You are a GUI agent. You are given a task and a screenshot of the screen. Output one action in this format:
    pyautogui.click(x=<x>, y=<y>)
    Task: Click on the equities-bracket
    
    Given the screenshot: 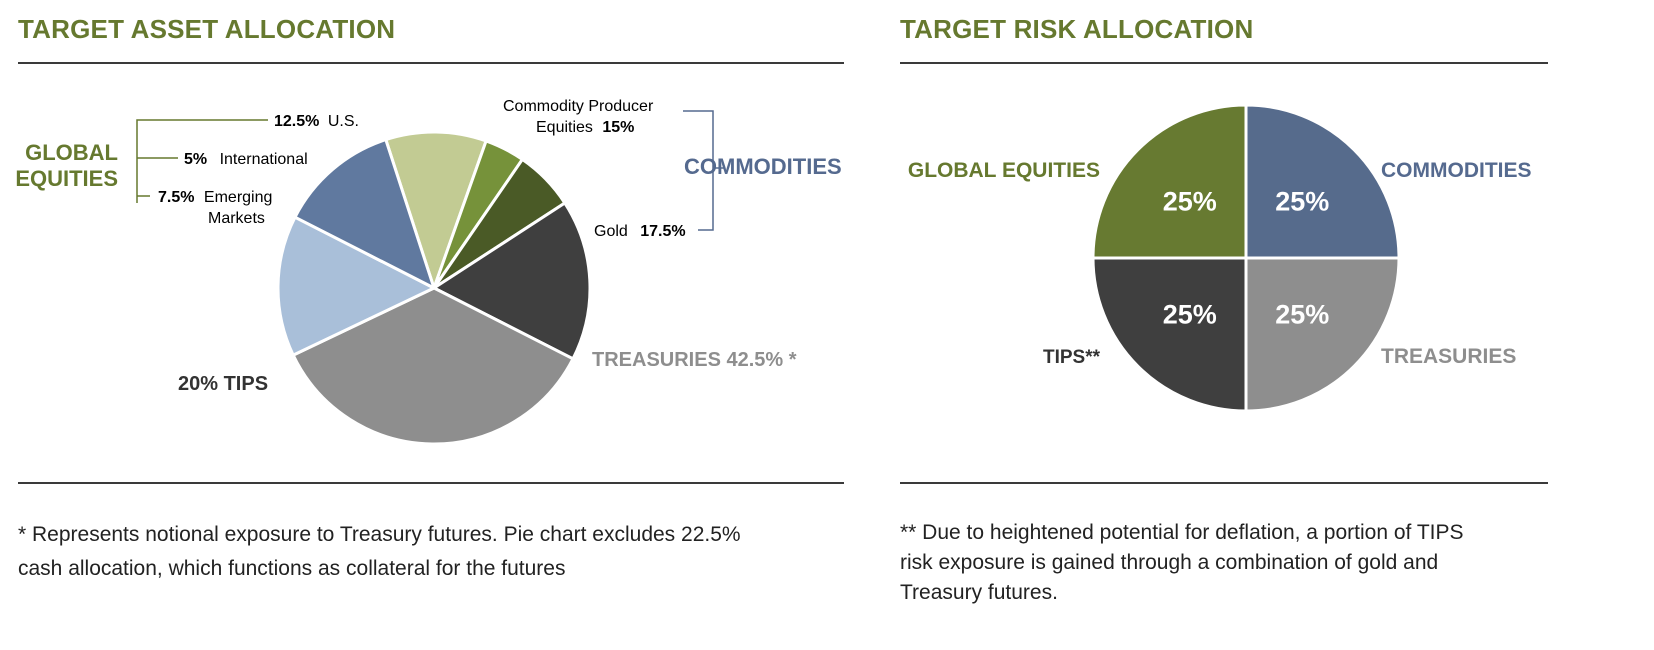 What is the action you would take?
    pyautogui.click(x=202, y=161)
    